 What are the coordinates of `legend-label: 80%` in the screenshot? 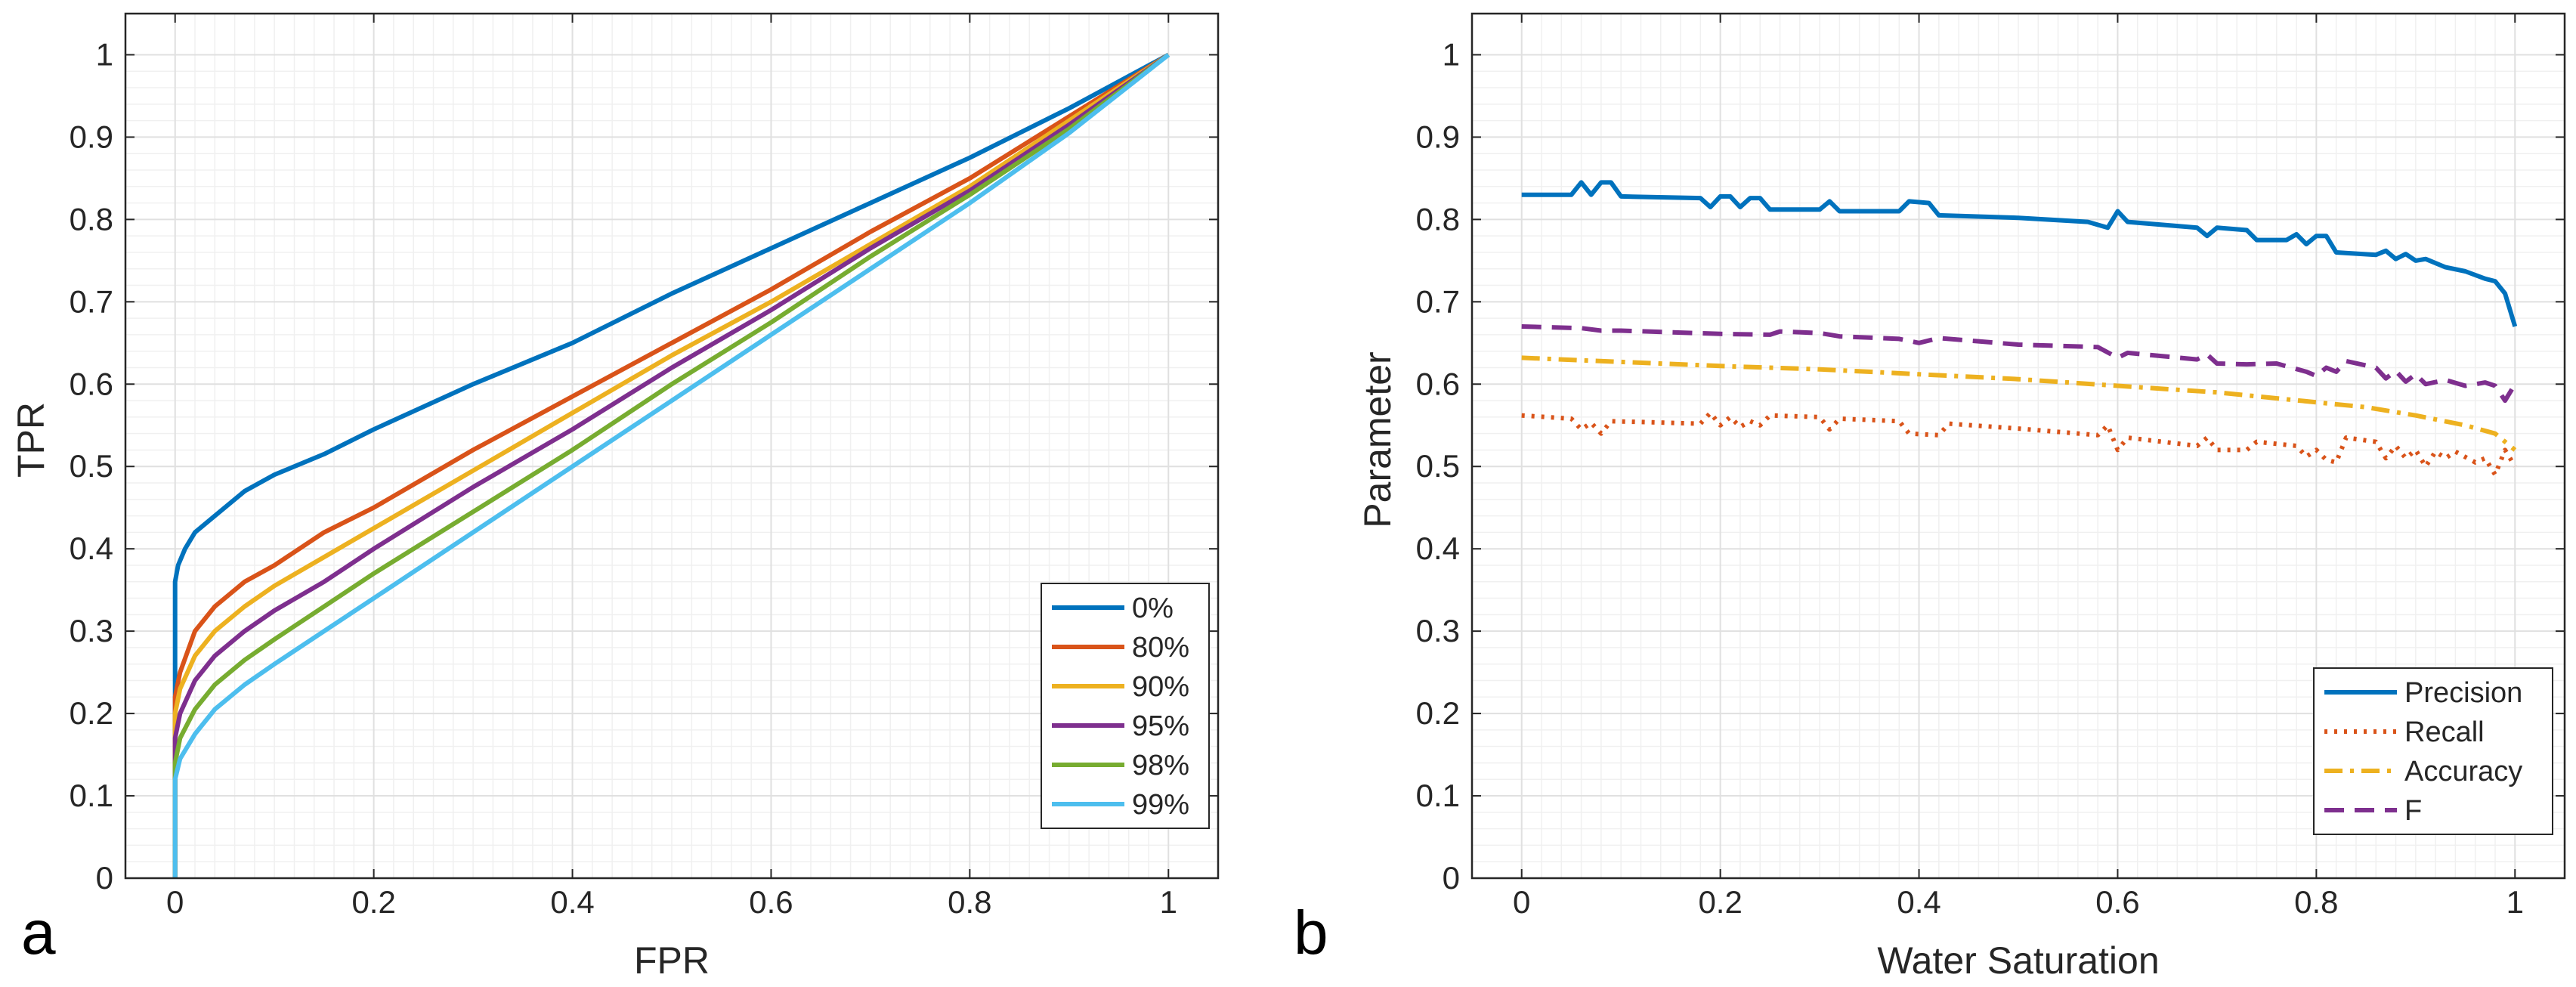 It's located at (1160, 648).